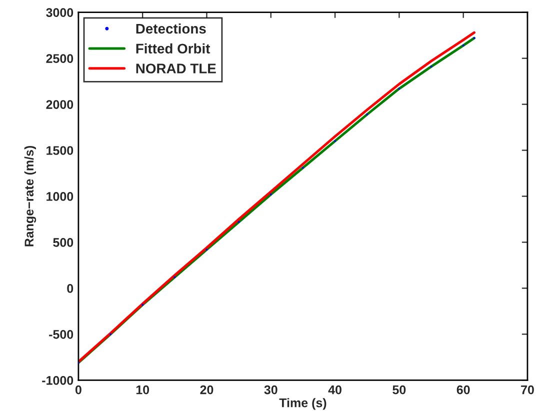 Image resolution: width=541 pixels, height=411 pixels. I want to click on y-tick-label: 1000, so click(60, 196).